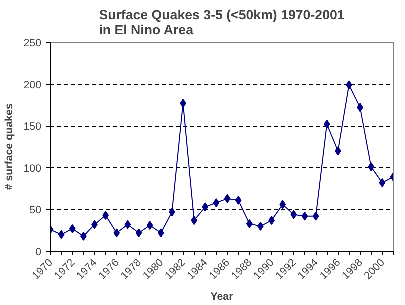 This screenshot has height=305, width=405. I want to click on chart-title: Surface Quakes 3-5 (<50km) 1970-2001 in El Nino Area, so click(222, 23).